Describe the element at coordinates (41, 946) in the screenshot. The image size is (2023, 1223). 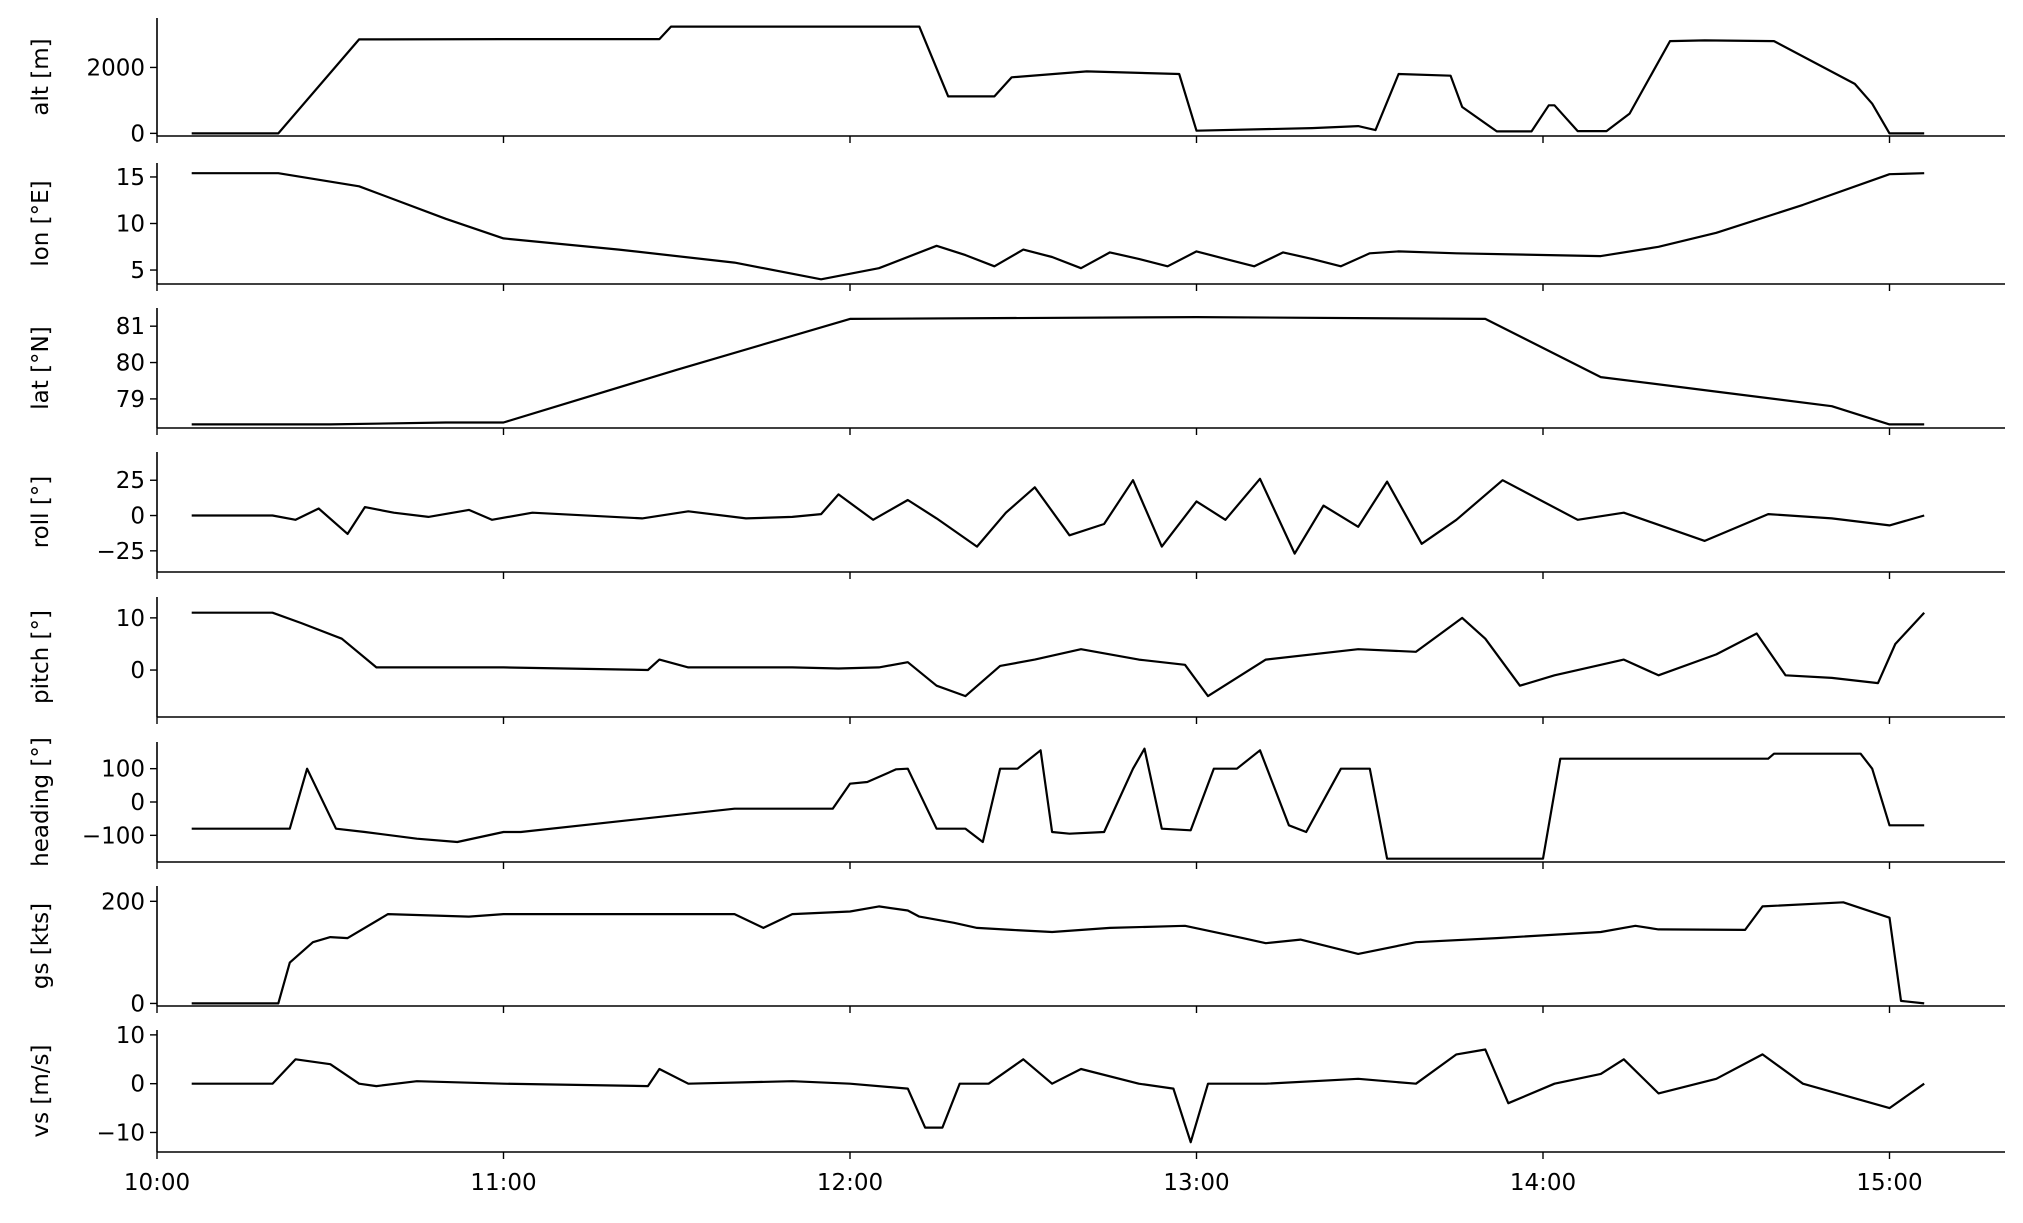
I see `y-axis-label: gs [kts]` at that location.